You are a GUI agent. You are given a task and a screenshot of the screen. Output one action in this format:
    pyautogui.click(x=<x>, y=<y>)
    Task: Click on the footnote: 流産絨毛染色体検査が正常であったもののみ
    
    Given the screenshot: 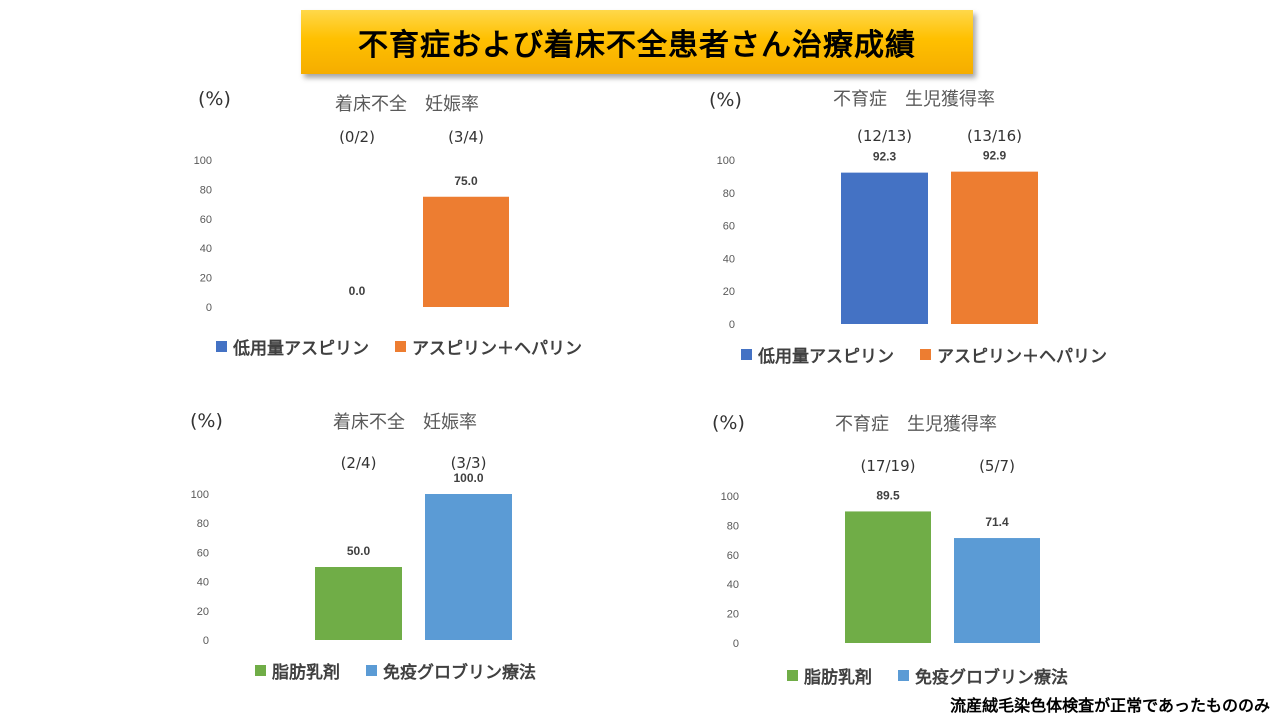 What is the action you would take?
    pyautogui.click(x=1110, y=705)
    